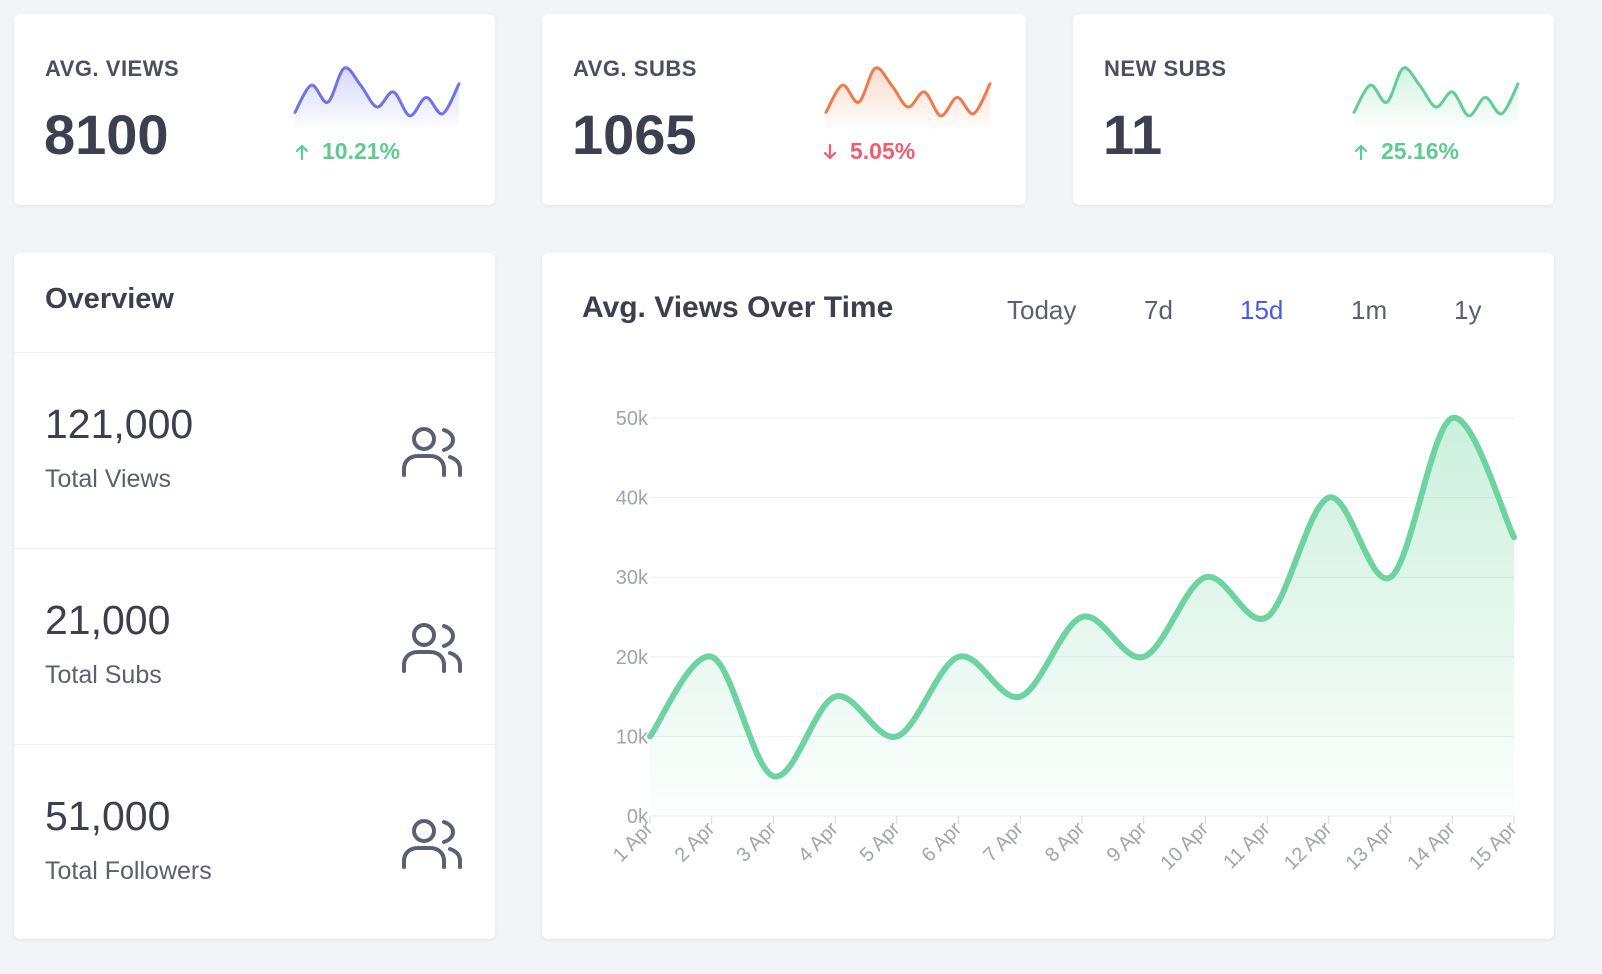 This screenshot has height=974, width=1602. What do you see at coordinates (254, 109) in the screenshot?
I see `stat-card-avg-views: AVG. VIEWS 8100 10.21%` at bounding box center [254, 109].